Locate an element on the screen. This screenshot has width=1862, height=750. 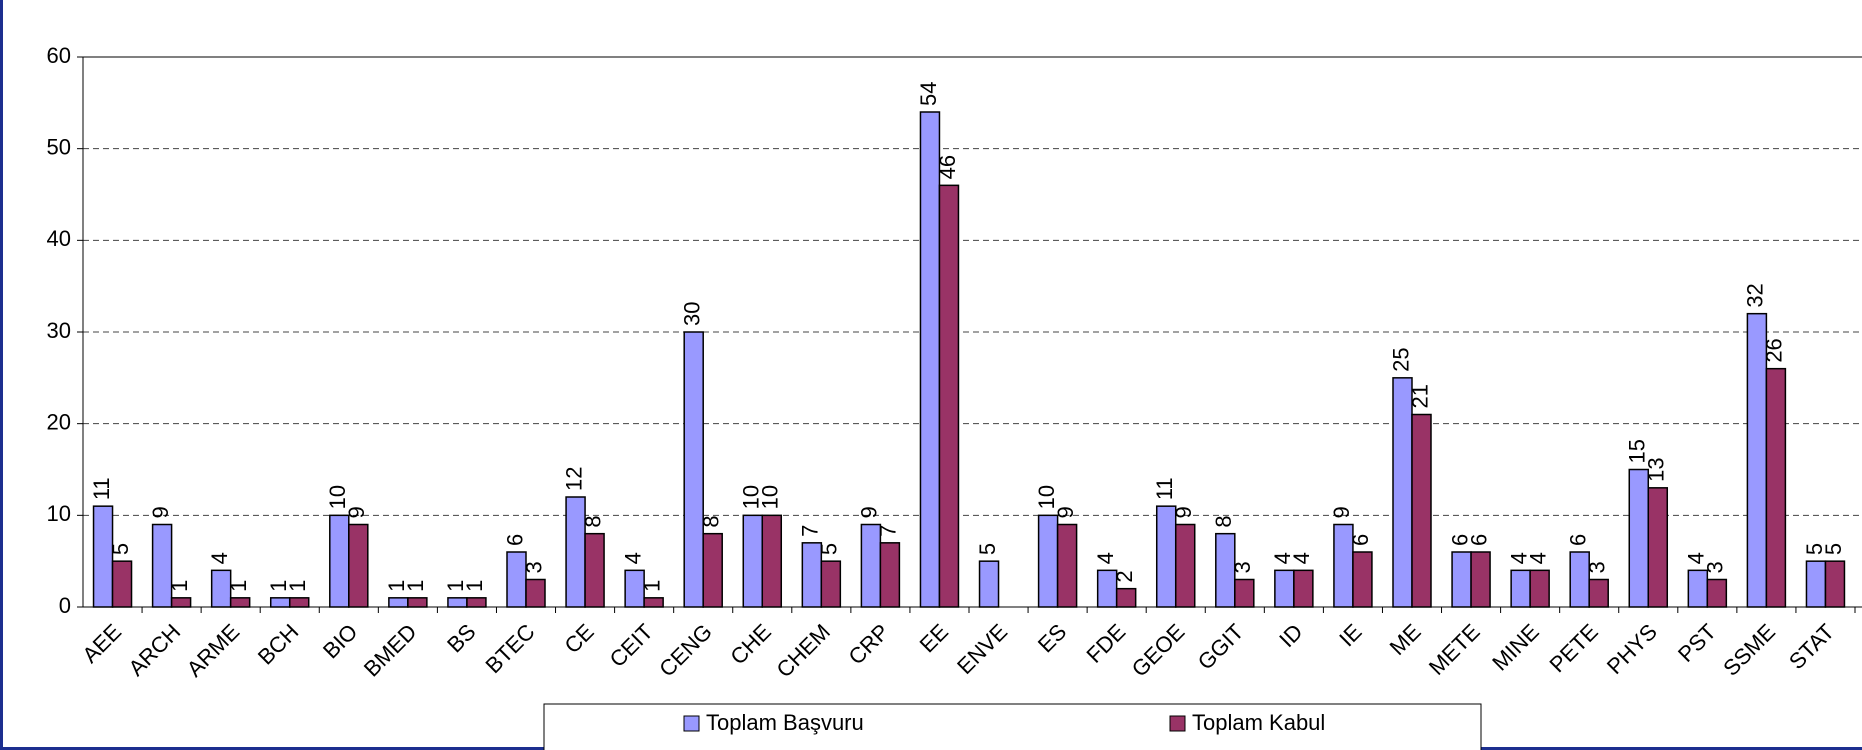
data-label: 25 is located at coordinates (1400, 359).